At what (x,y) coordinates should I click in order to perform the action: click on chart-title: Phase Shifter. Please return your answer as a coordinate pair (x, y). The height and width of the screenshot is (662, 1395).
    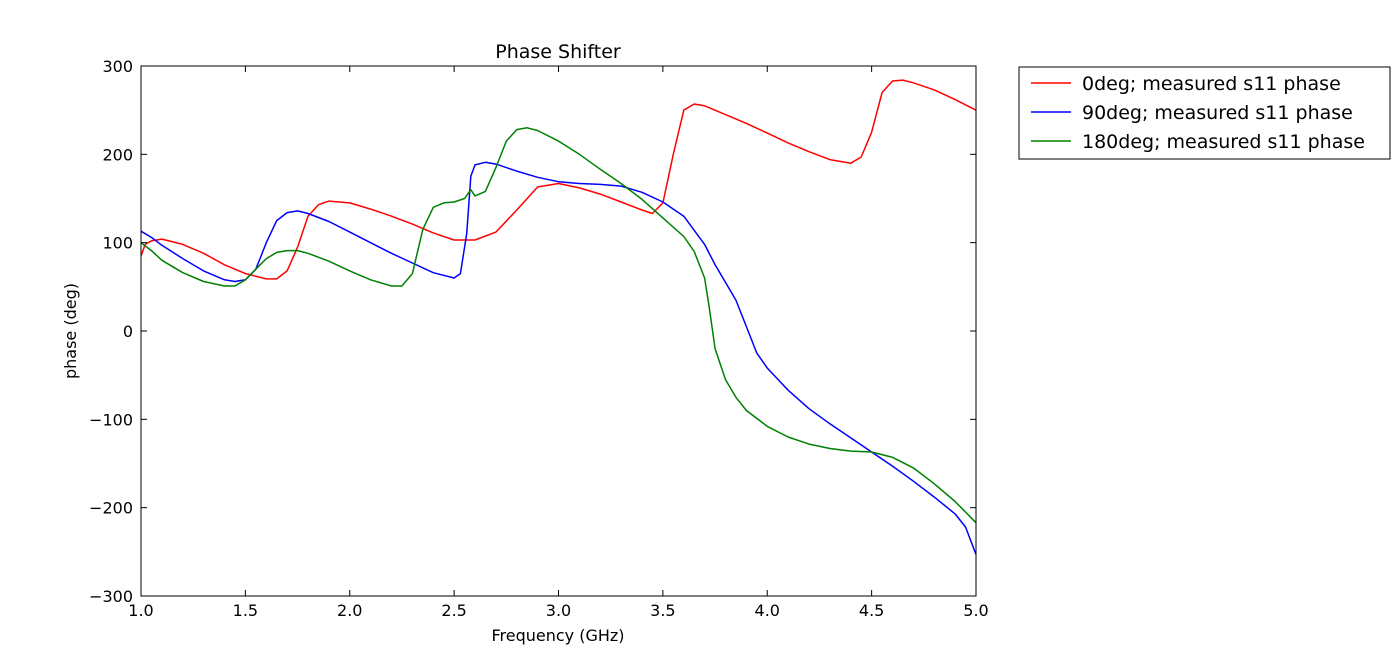
    Looking at the image, I should click on (558, 52).